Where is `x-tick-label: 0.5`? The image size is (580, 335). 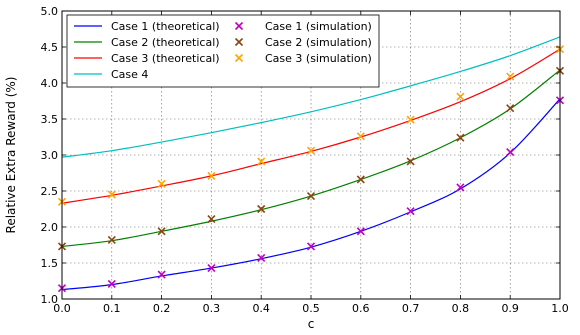 x-tick-label: 0.5 is located at coordinates (311, 308).